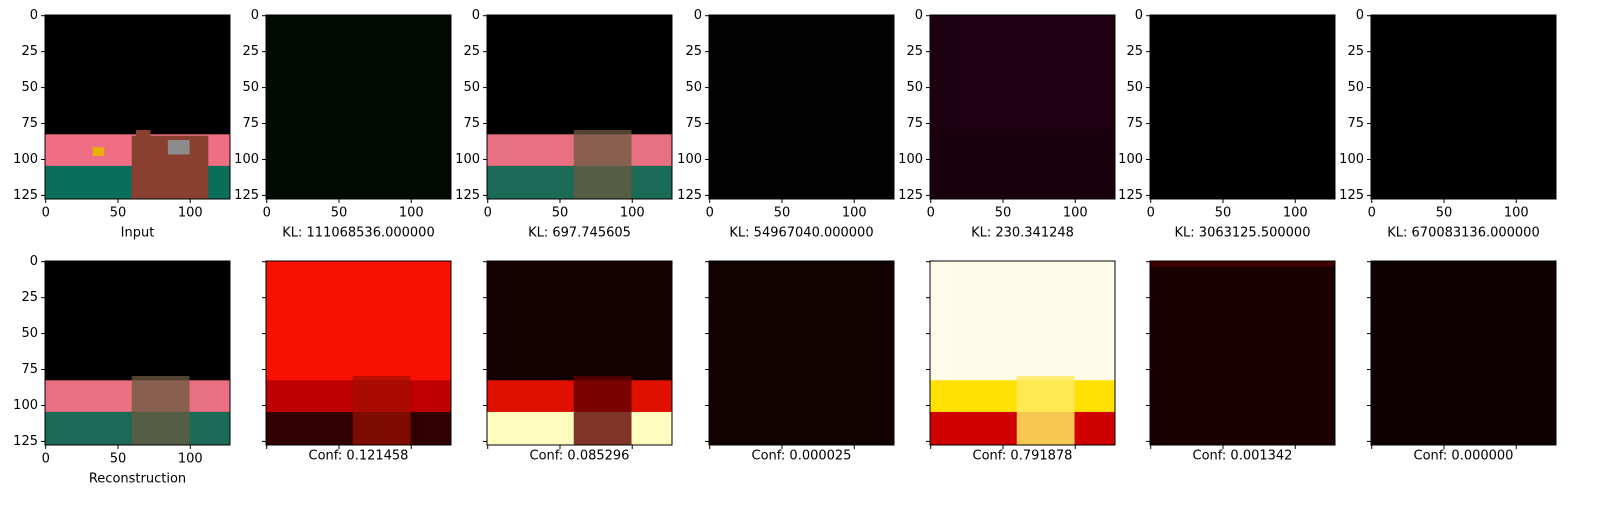 Image resolution: width=1609 pixels, height=509 pixels. Describe the element at coordinates (801, 233) in the screenshot. I see `panel-label: KL: 54967040.000000` at that location.